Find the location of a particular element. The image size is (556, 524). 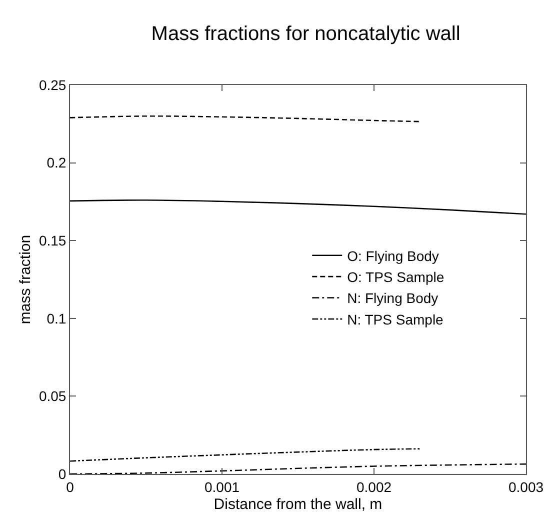

x-tick-label: 0.002 is located at coordinates (374, 486).